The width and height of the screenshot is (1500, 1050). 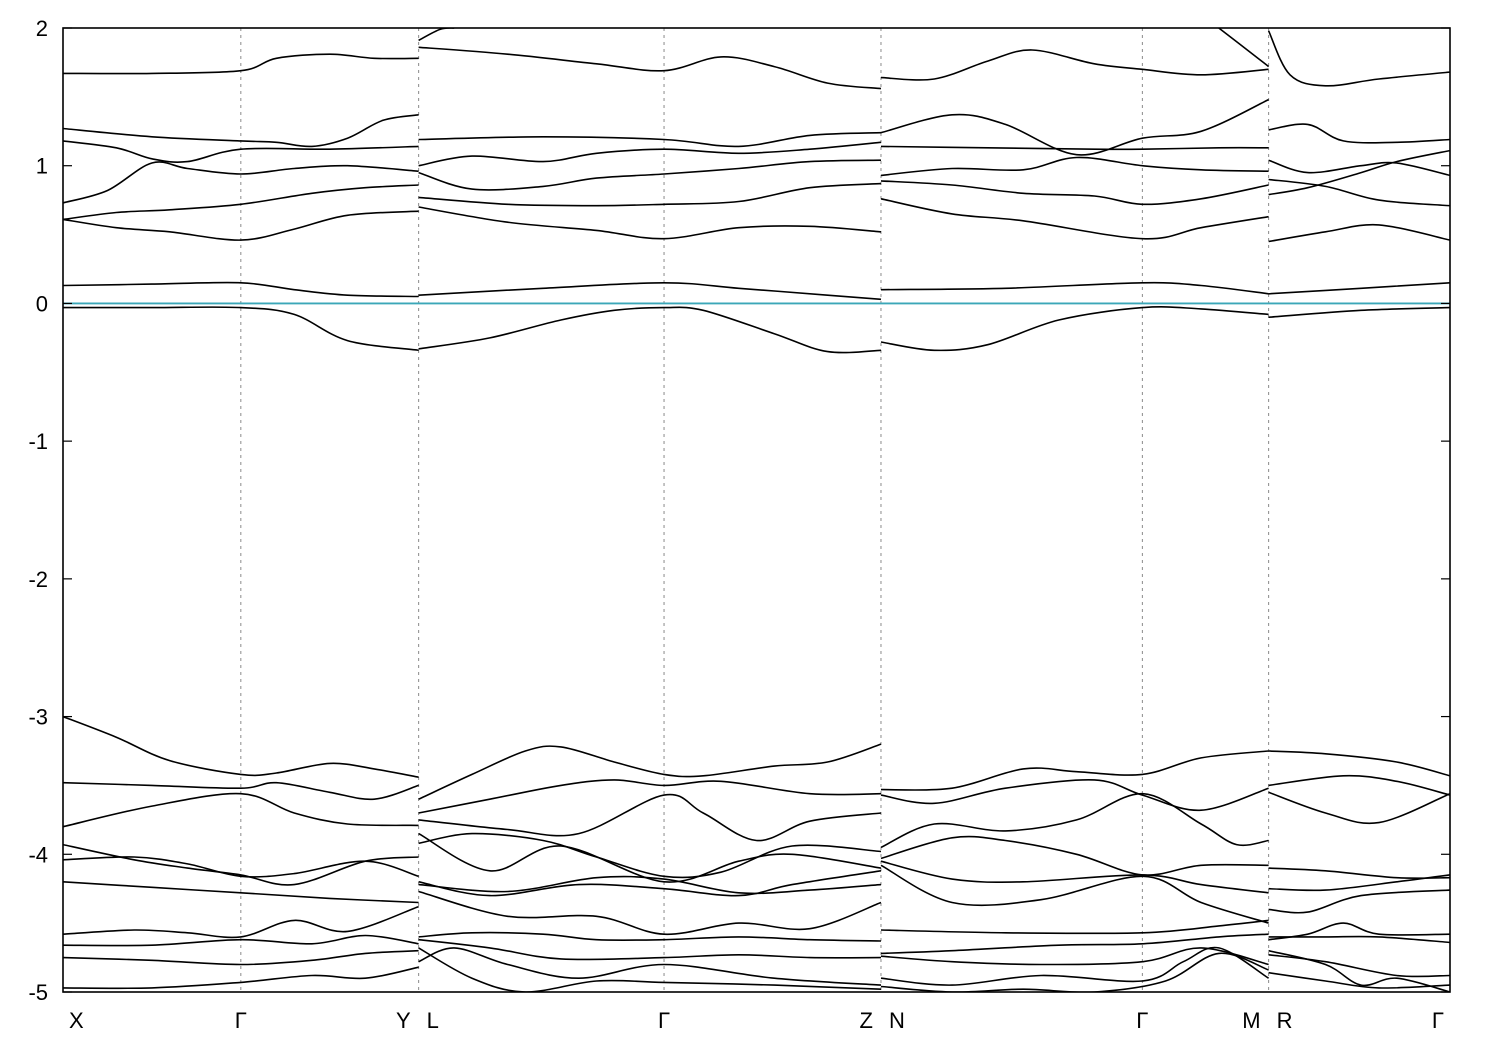 What do you see at coordinates (897, 1020) in the screenshot?
I see `x-tick-label: N` at bounding box center [897, 1020].